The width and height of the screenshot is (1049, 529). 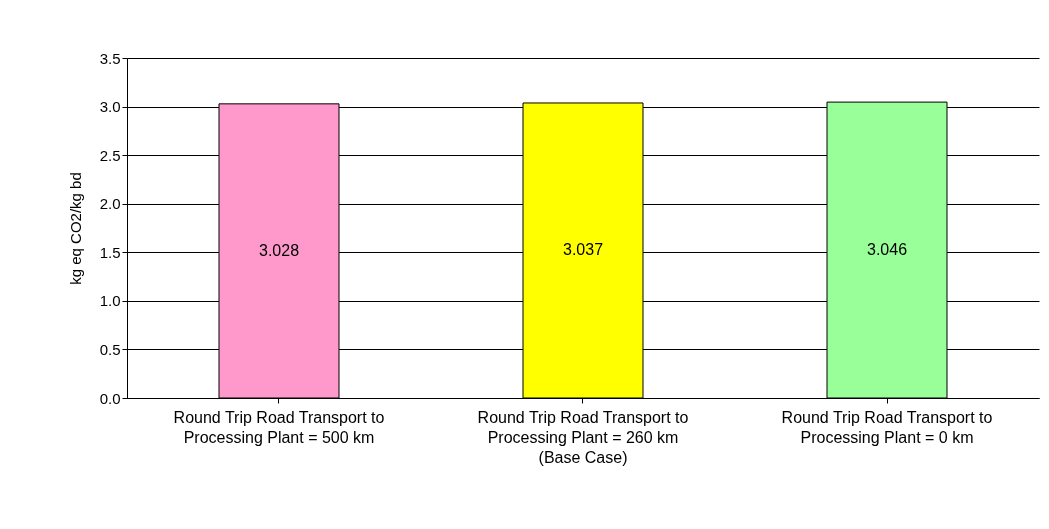 What do you see at coordinates (887, 250) in the screenshot?
I see `data-label: 3.046` at bounding box center [887, 250].